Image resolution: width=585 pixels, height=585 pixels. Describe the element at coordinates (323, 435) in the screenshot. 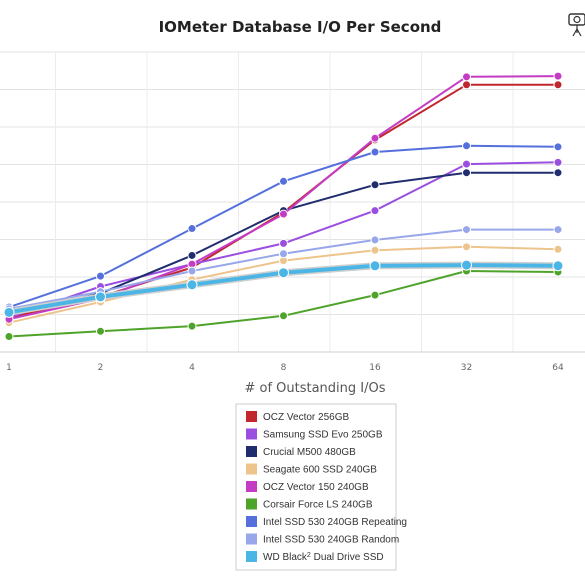

I see `legend-label: Samsung SSD Evo 250GB` at that location.